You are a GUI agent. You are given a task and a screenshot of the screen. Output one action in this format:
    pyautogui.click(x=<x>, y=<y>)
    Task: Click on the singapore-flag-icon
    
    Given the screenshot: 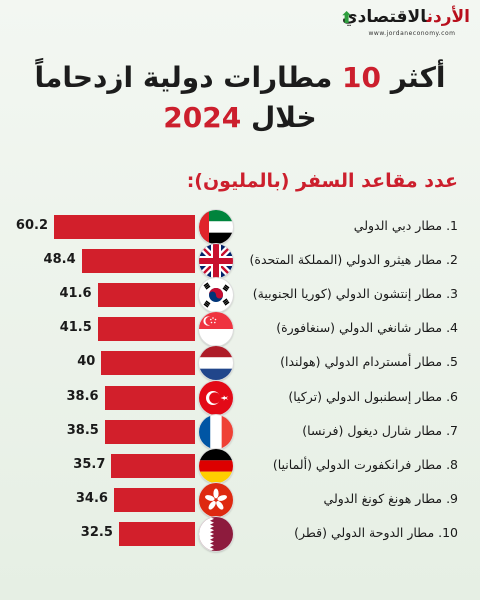 What is the action you would take?
    pyautogui.click(x=216, y=329)
    